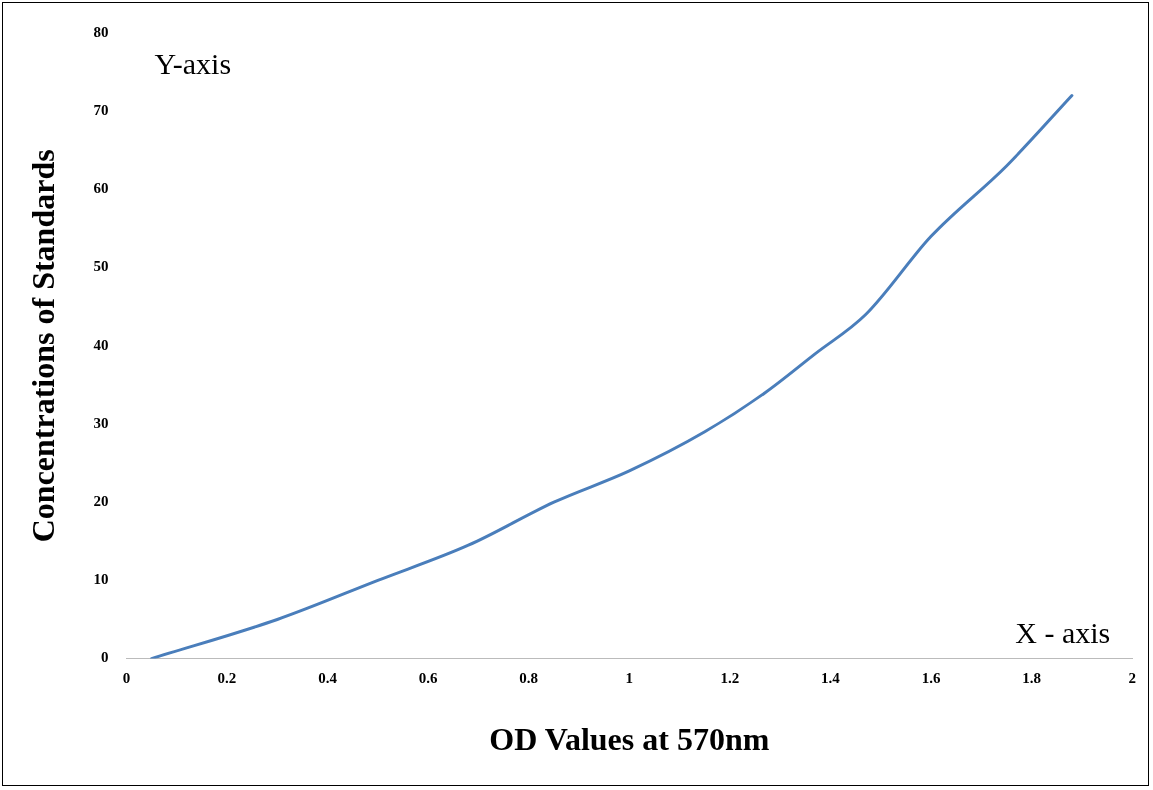 The image size is (1153, 790). Describe the element at coordinates (1063, 633) in the screenshot. I see `annotation: X - axis` at that location.